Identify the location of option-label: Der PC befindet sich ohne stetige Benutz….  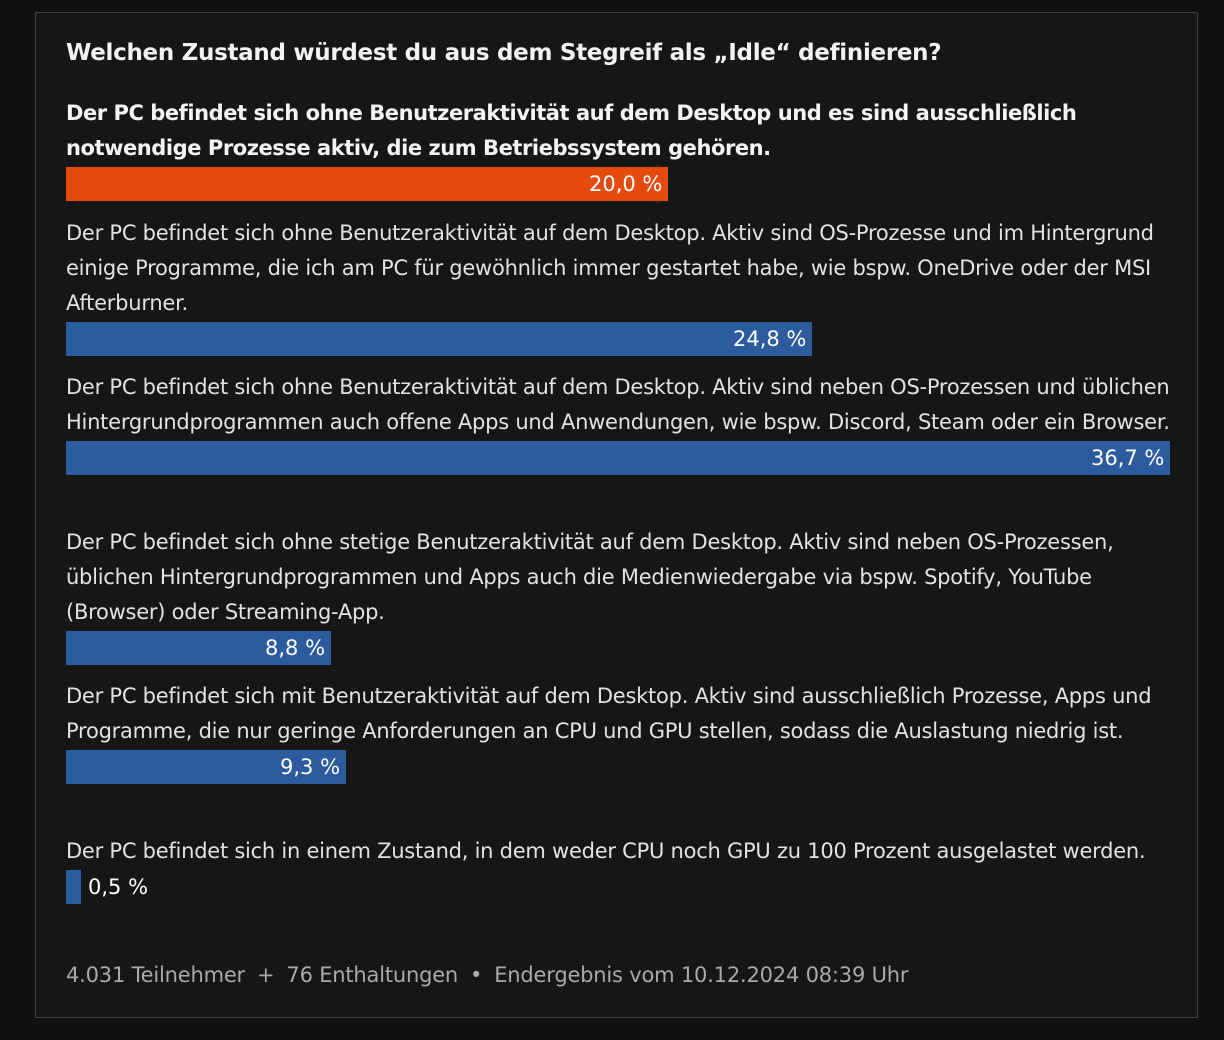
(590, 577).